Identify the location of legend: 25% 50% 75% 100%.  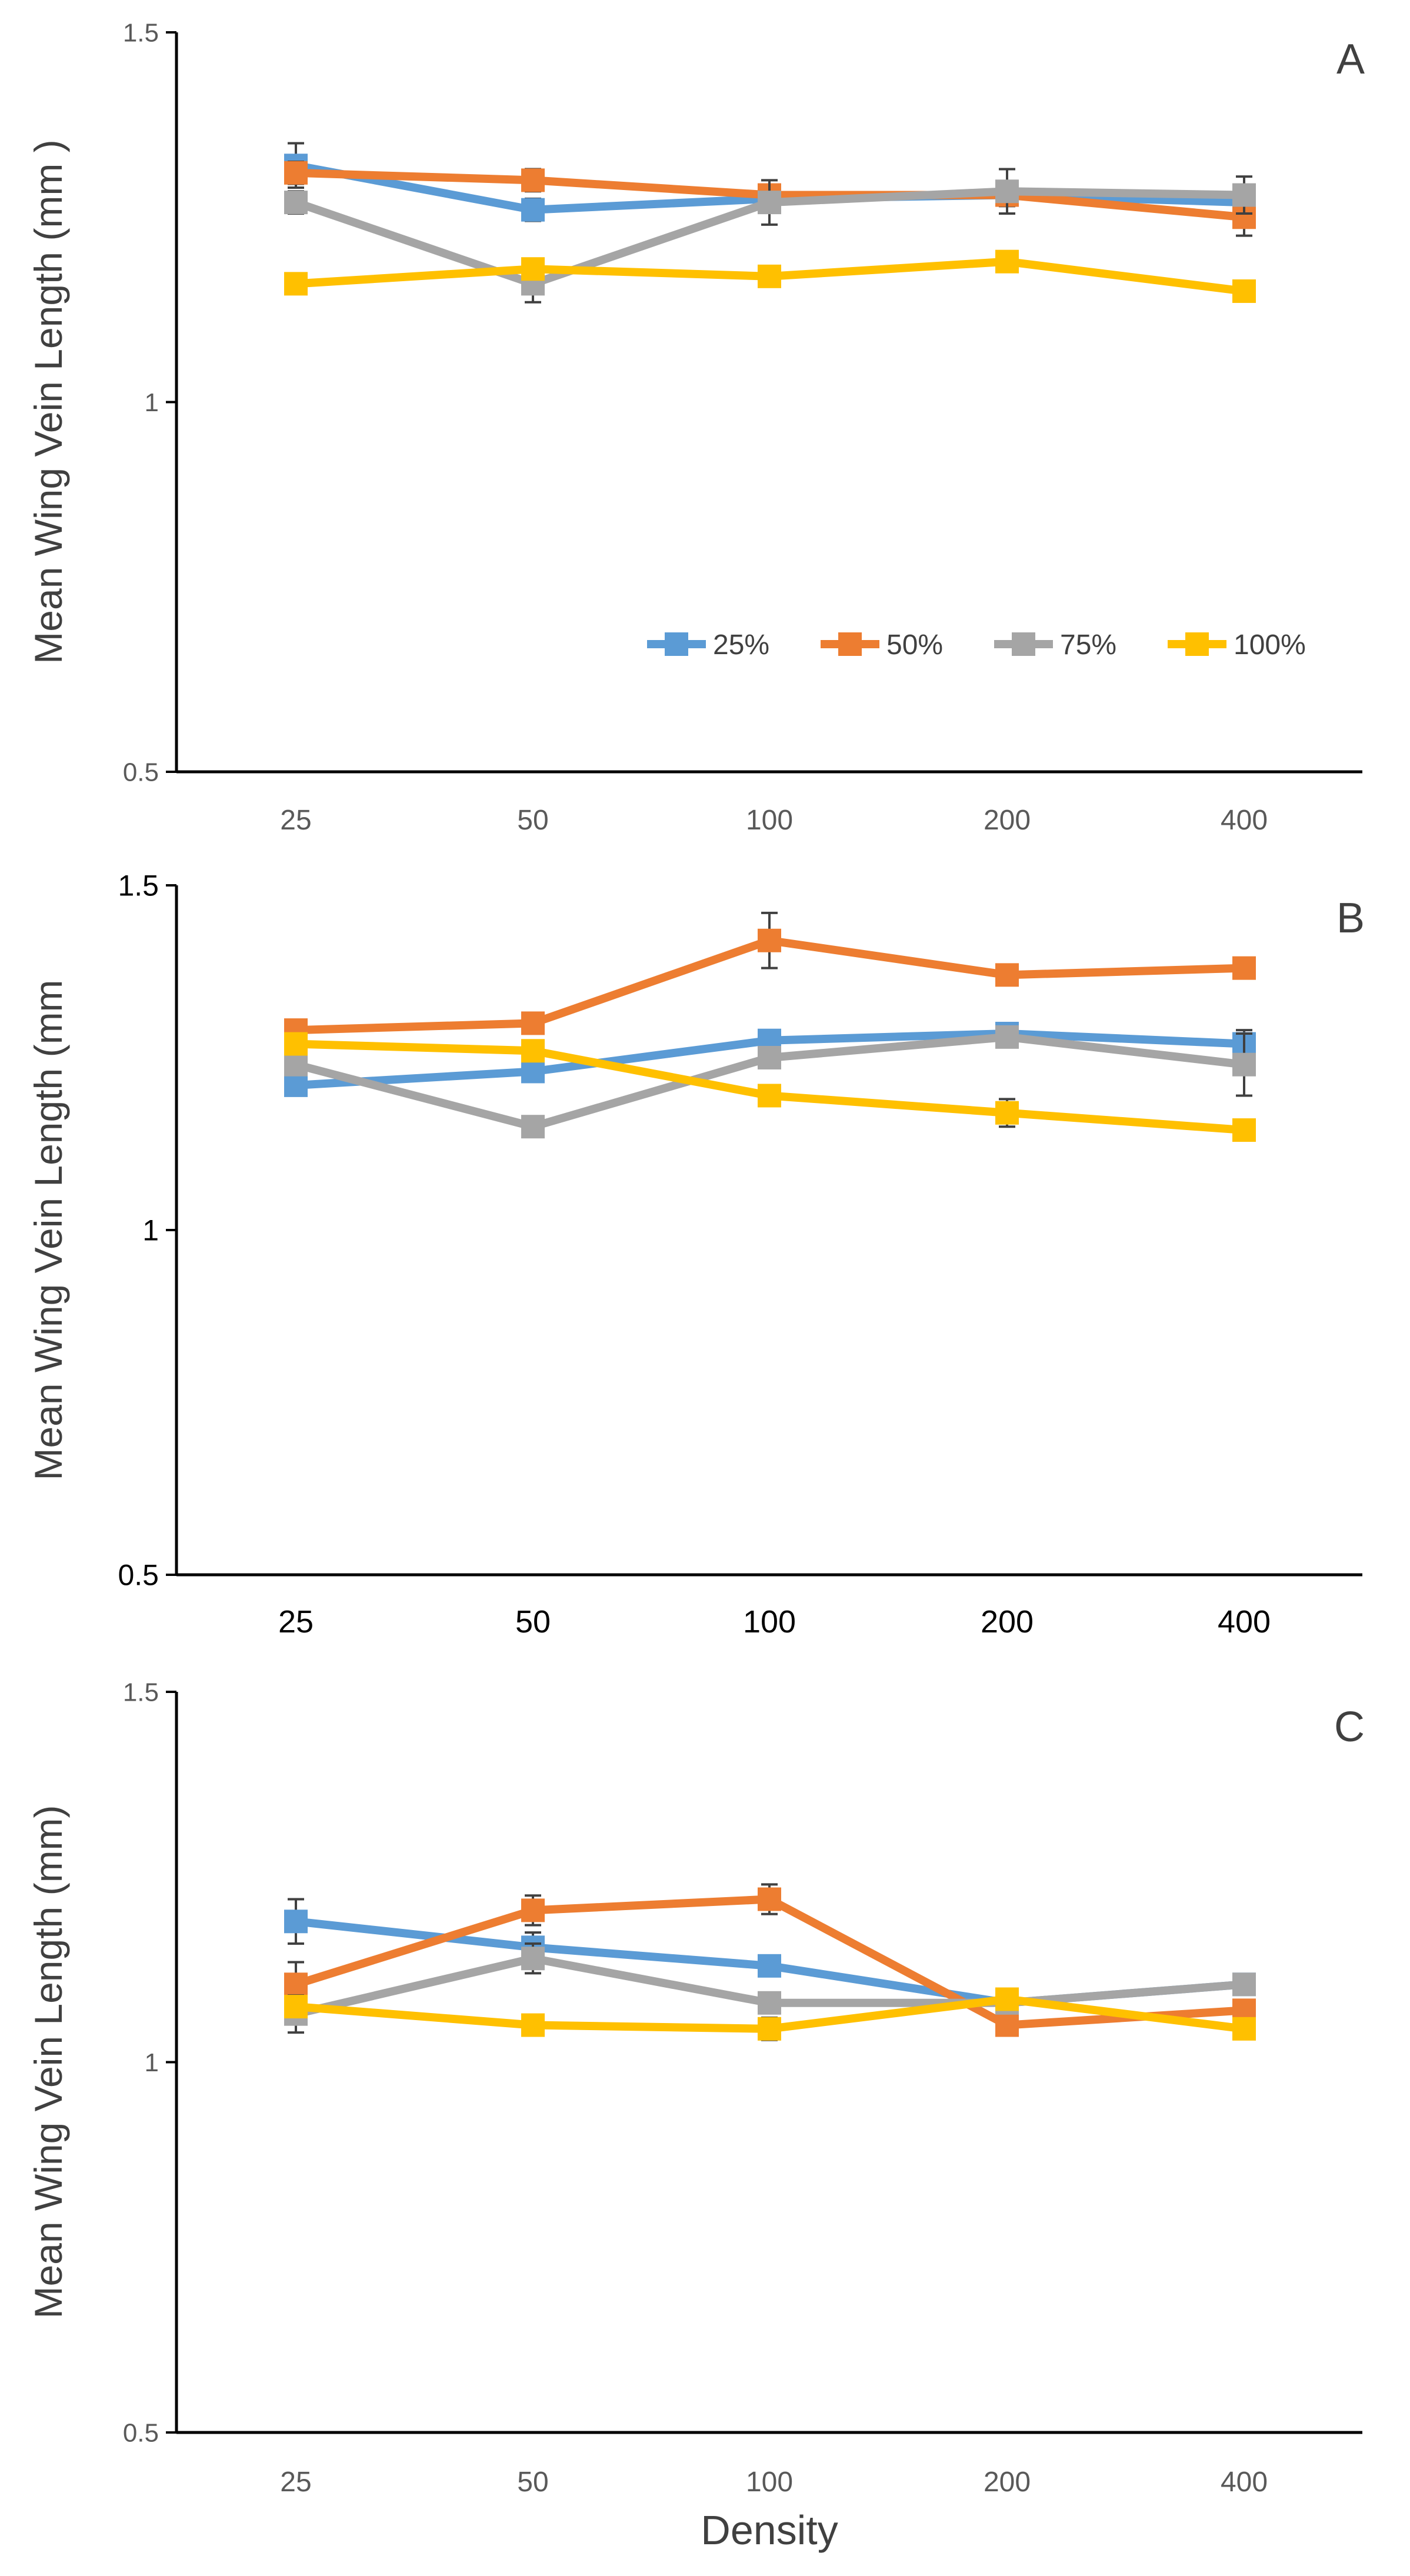
(976, 645).